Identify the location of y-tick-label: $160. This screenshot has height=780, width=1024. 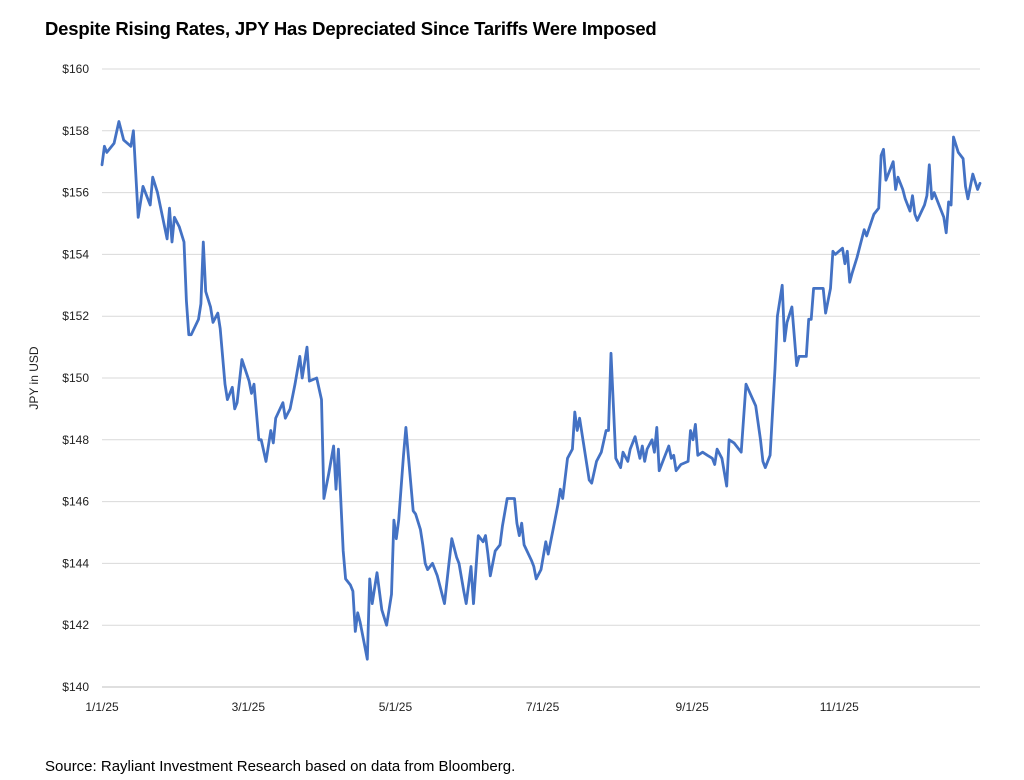
(75, 69).